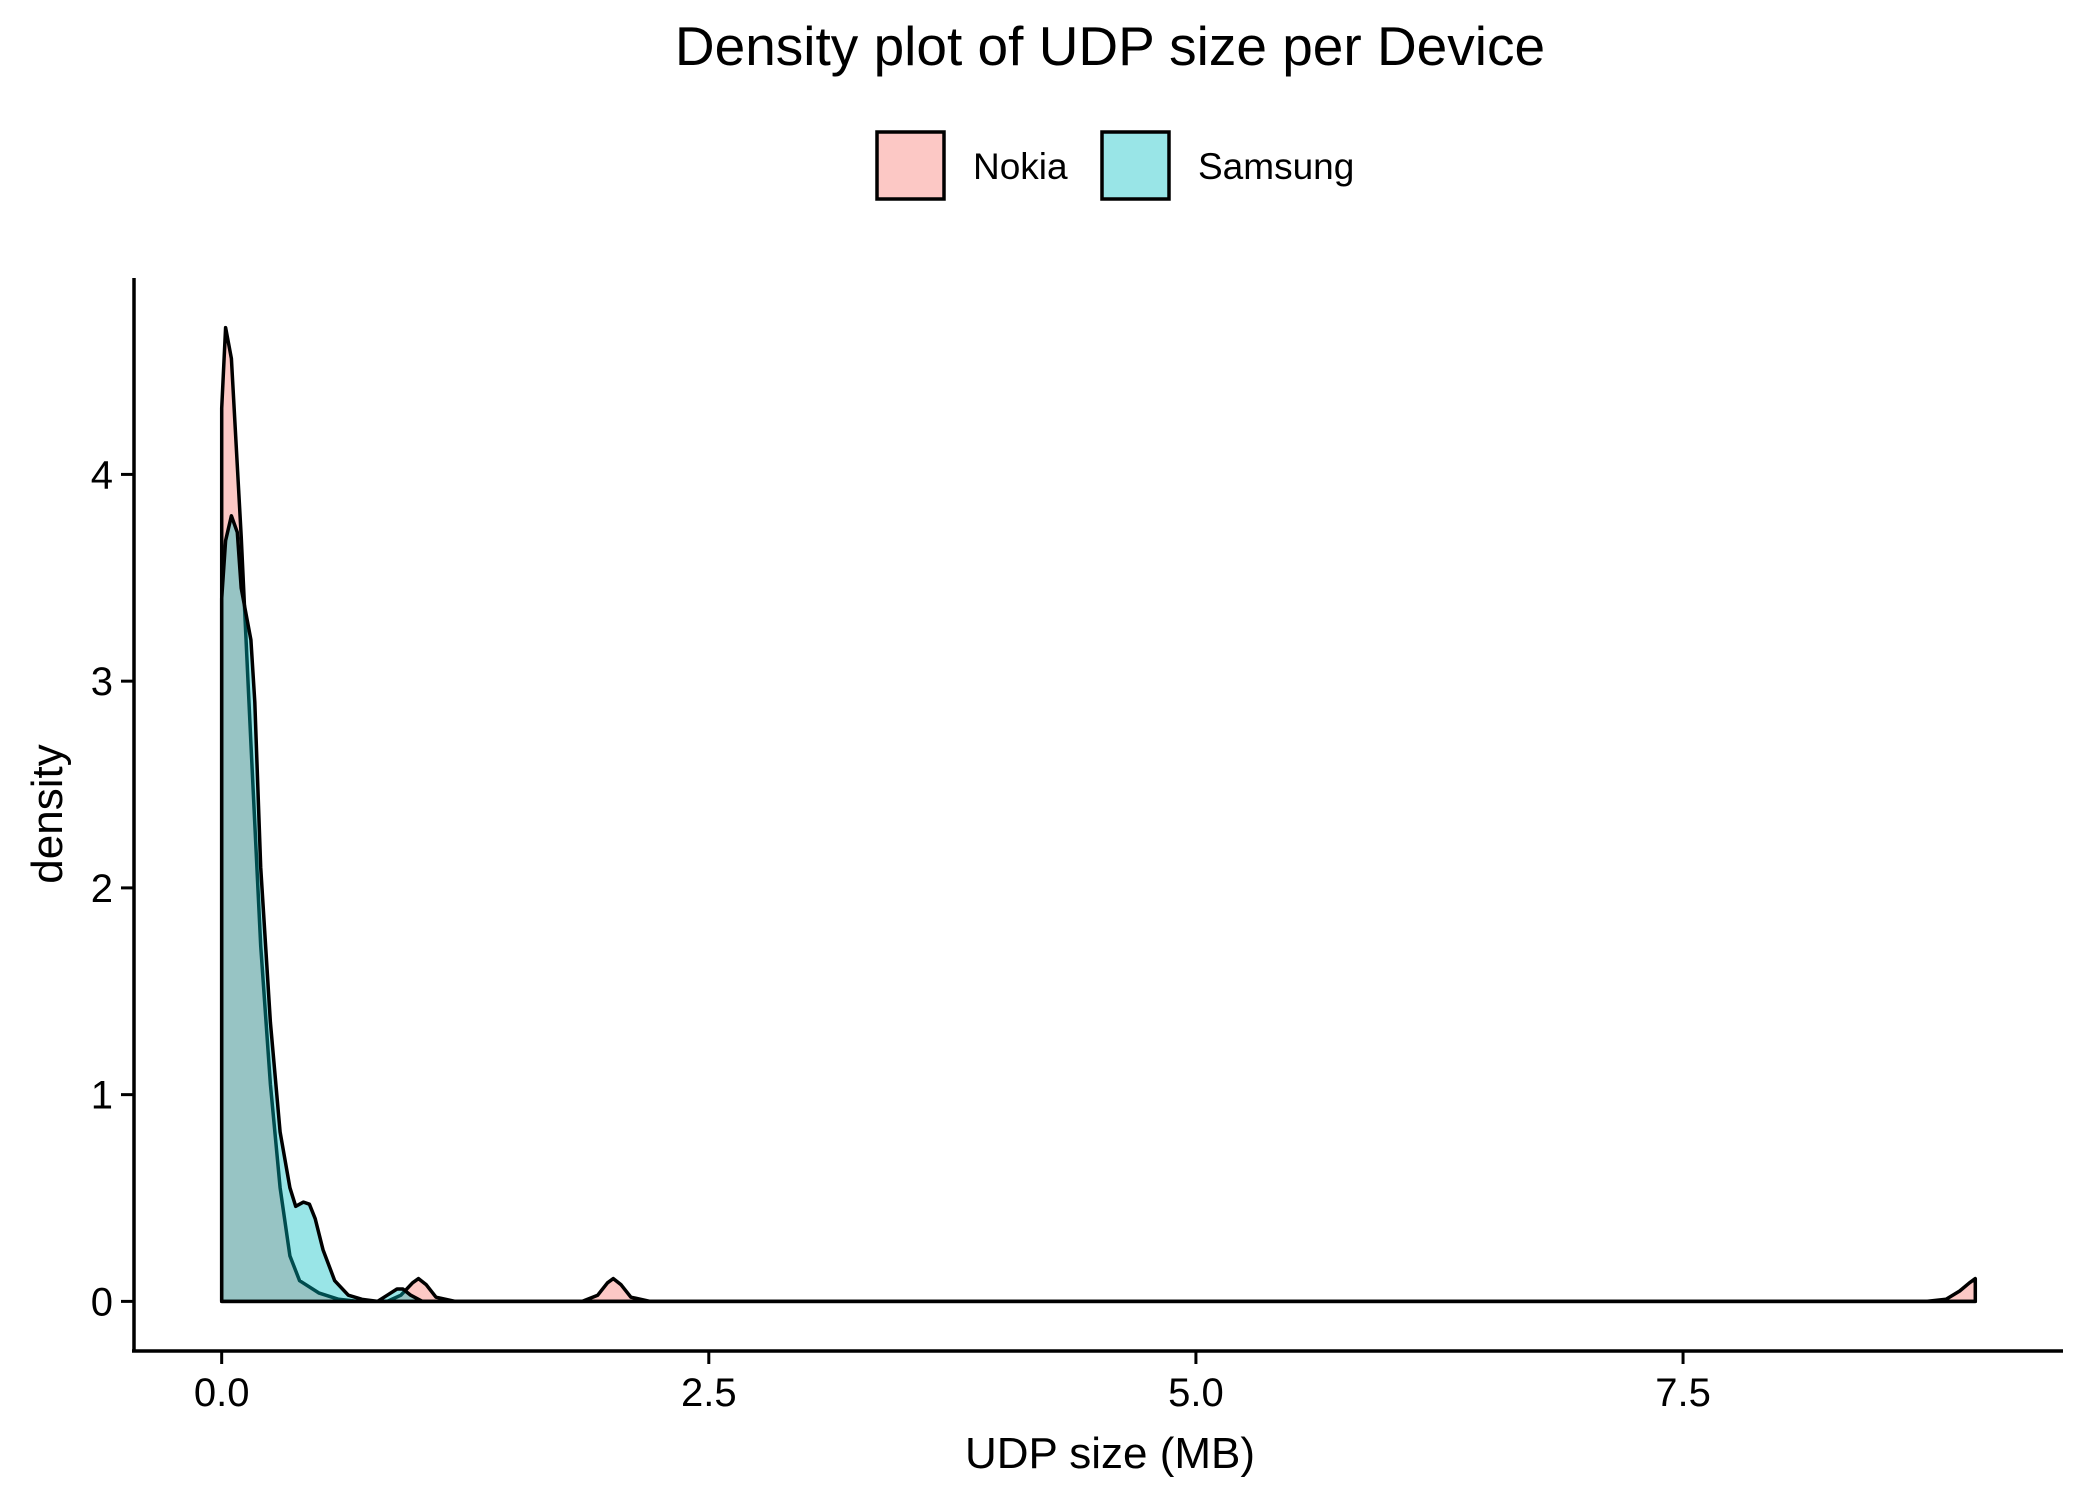 The height and width of the screenshot is (1499, 2100). I want to click on legend-key-nokia, so click(910, 165).